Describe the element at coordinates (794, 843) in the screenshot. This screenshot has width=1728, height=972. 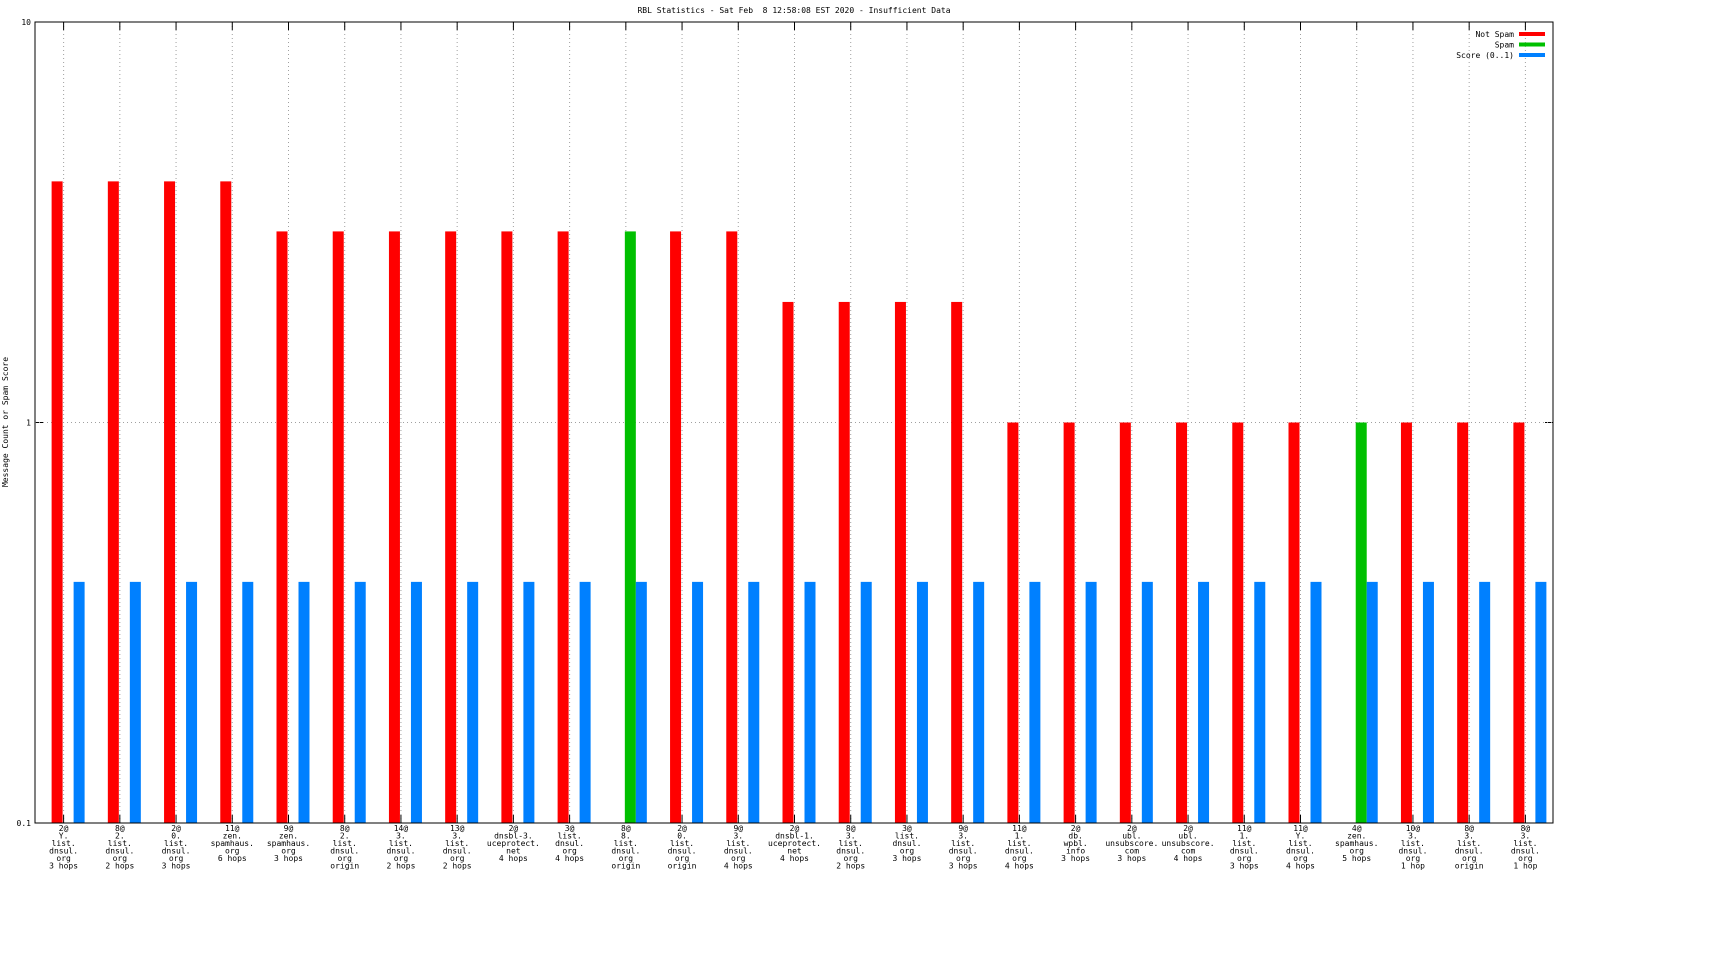
I see `x-tick-label: uceprotect.` at that location.